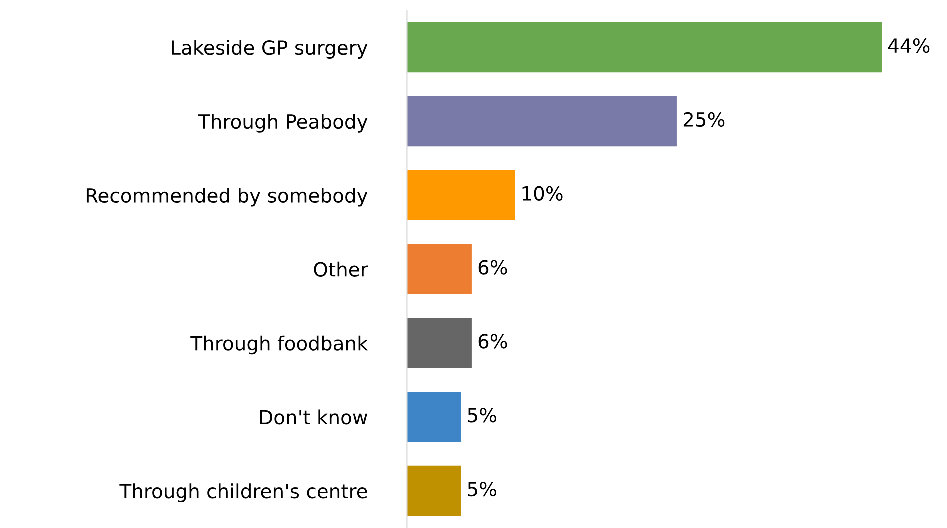 The height and width of the screenshot is (528, 947). I want to click on data-label: 44%, so click(909, 46).